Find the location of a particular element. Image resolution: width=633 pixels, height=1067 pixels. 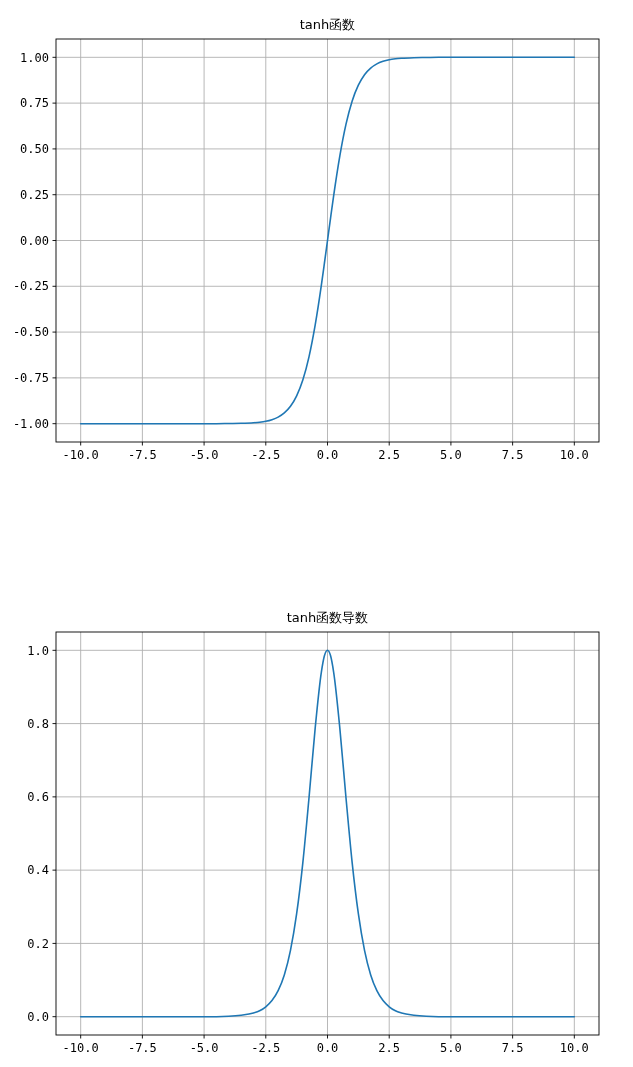

chart-title: tanh函数导数 is located at coordinates (327, 617).